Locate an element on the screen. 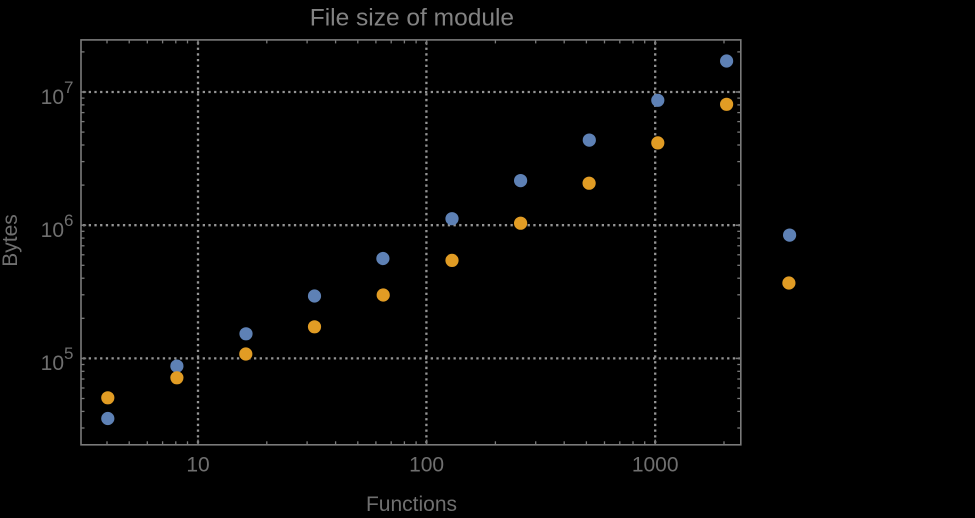  svg-text: 10 is located at coordinates (197, 464).